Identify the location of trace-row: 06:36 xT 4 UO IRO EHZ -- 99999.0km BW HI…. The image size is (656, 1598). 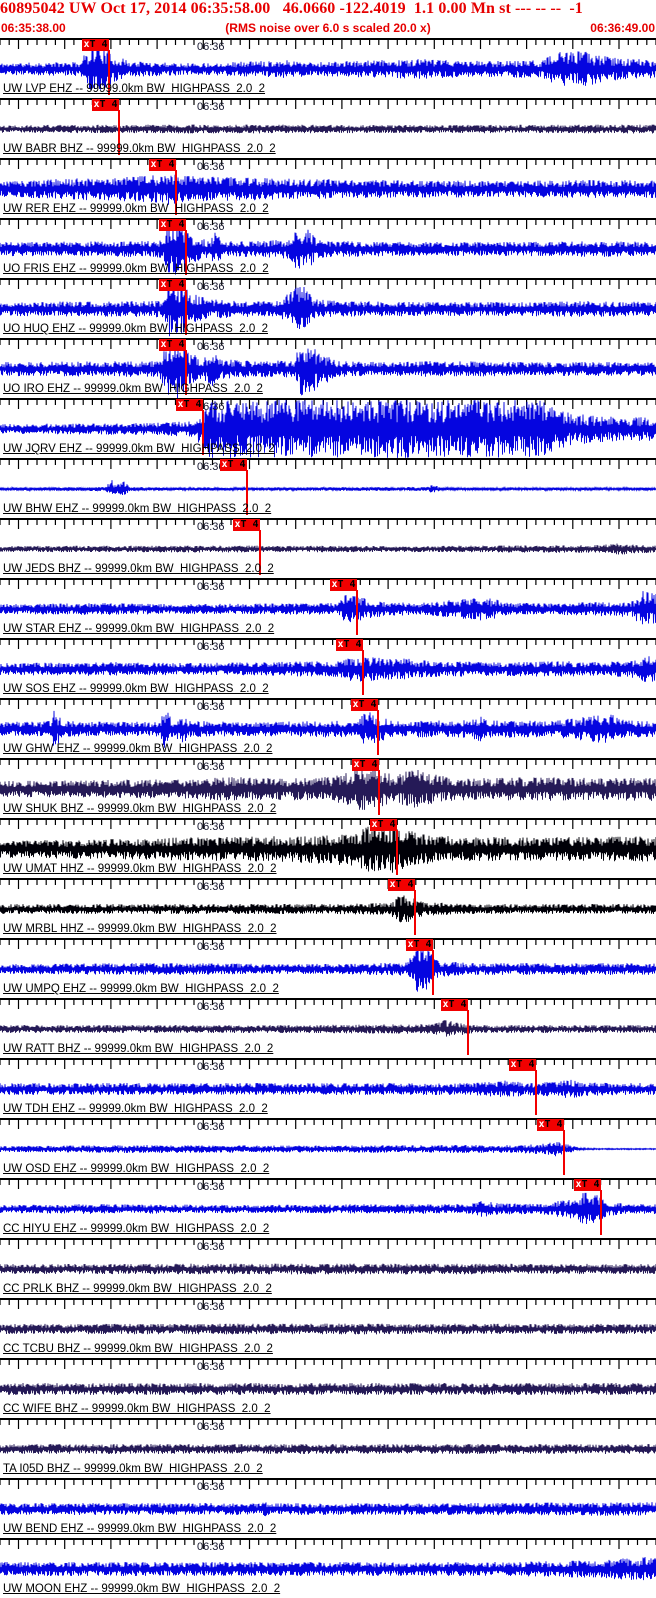
(328, 368).